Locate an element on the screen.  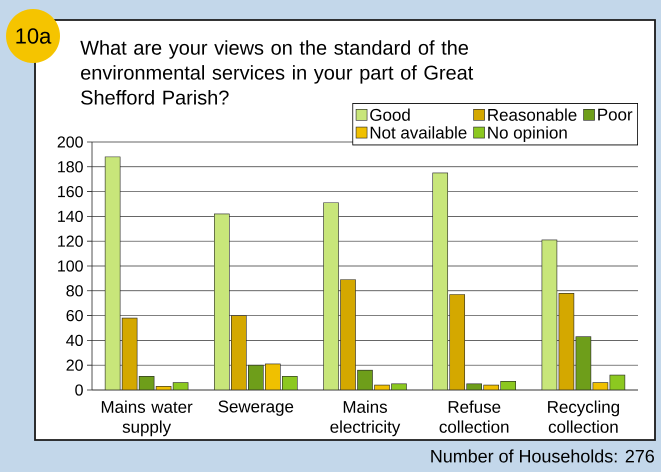
x-tick-label: Recycling collection is located at coordinates (584, 416).